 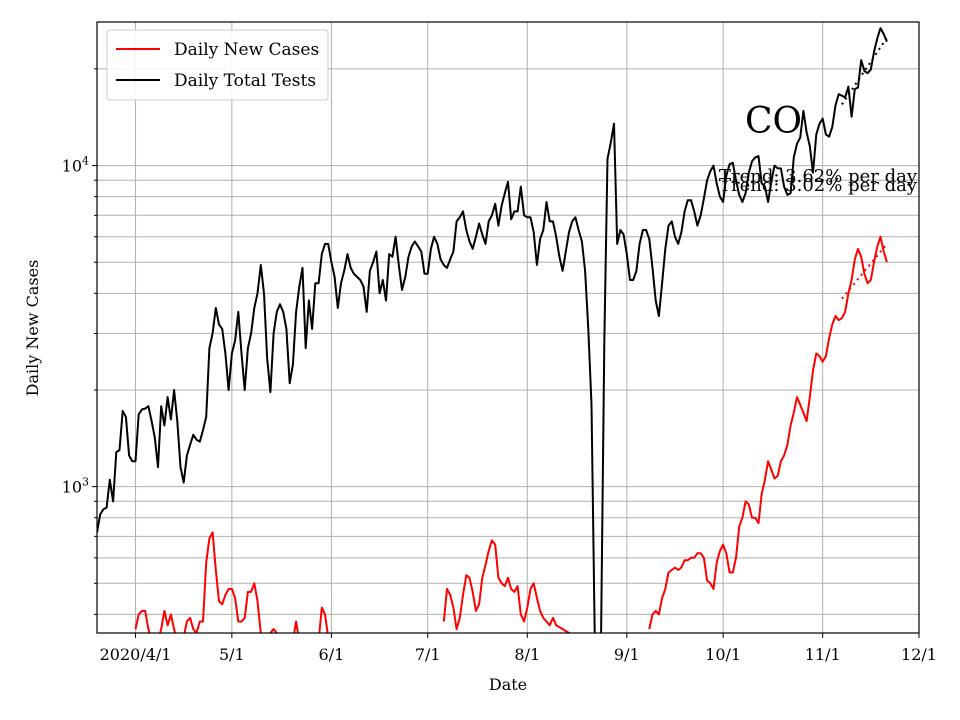 I want to click on legend: Daily New Cases Daily Total Tests, so click(x=217, y=65).